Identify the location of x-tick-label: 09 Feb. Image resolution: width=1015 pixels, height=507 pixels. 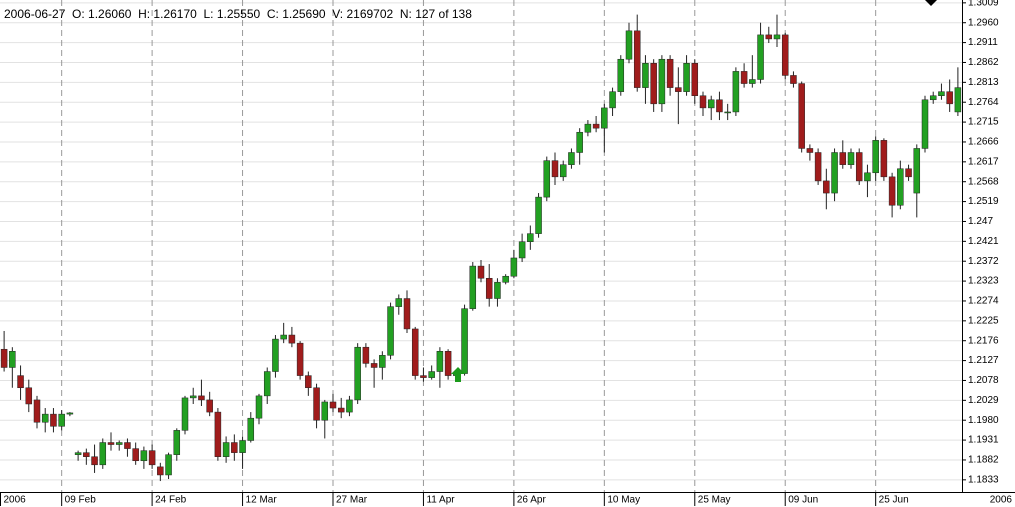
(81, 500).